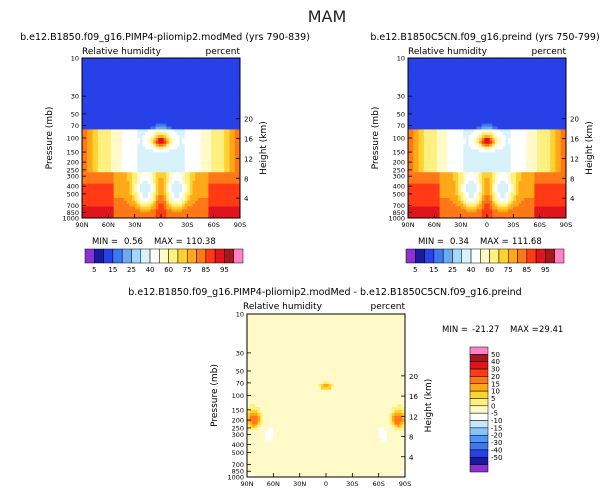 This screenshot has height=497, width=615. What do you see at coordinates (108, 225) in the screenshot?
I see `x-tick-label: 60N` at bounding box center [108, 225].